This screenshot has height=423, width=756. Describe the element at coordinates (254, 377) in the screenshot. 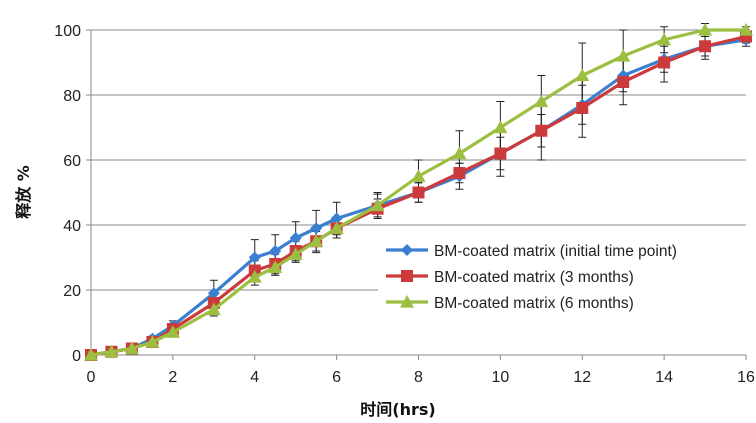

I see `x-tick-label: 4` at that location.